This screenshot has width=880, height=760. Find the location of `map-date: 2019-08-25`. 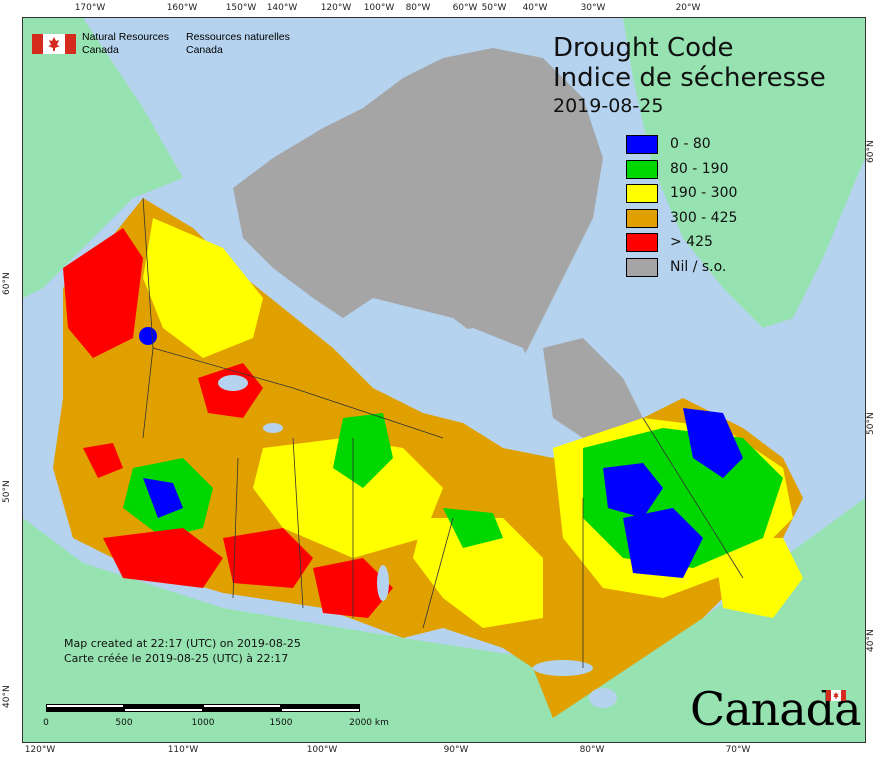

map-date: 2019-08-25 is located at coordinates (608, 106).